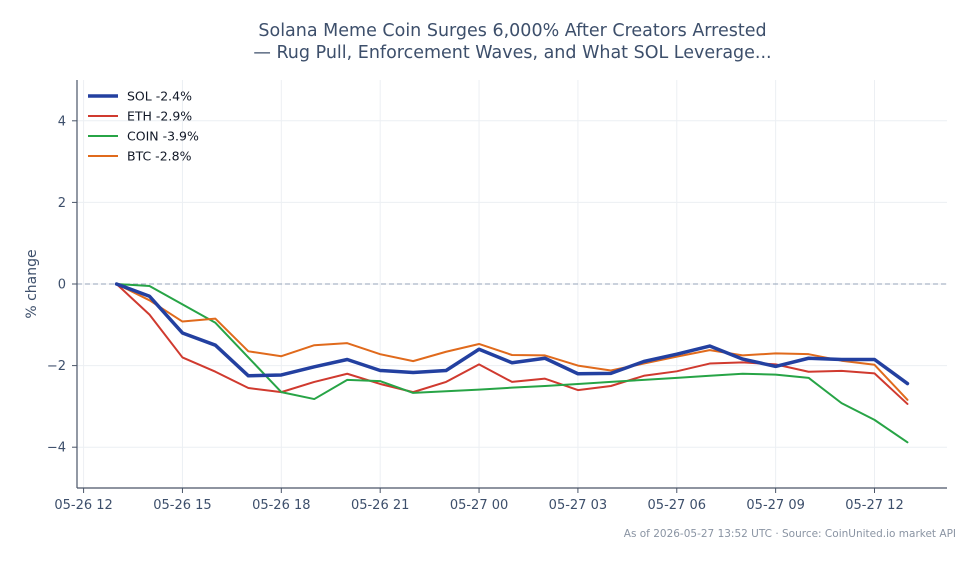 This screenshot has height=564, width=979. Describe the element at coordinates (62, 203) in the screenshot. I see `y-tick-label: 2` at that location.